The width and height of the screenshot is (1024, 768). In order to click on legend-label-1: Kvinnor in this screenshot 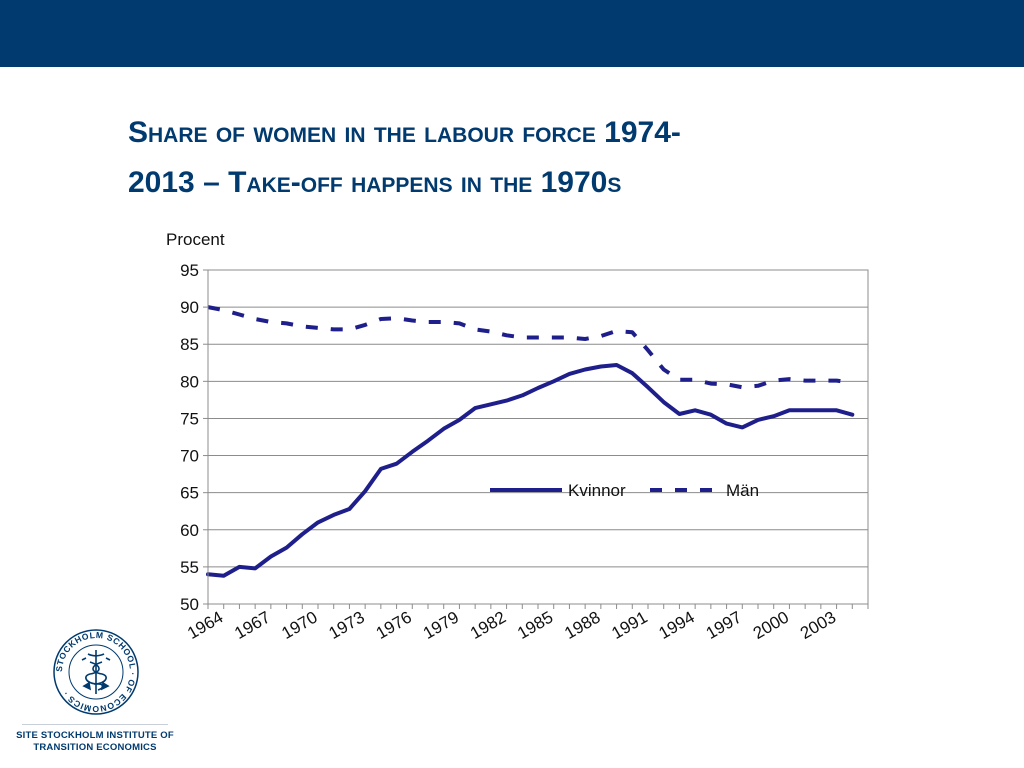, I will do `click(597, 490)`.